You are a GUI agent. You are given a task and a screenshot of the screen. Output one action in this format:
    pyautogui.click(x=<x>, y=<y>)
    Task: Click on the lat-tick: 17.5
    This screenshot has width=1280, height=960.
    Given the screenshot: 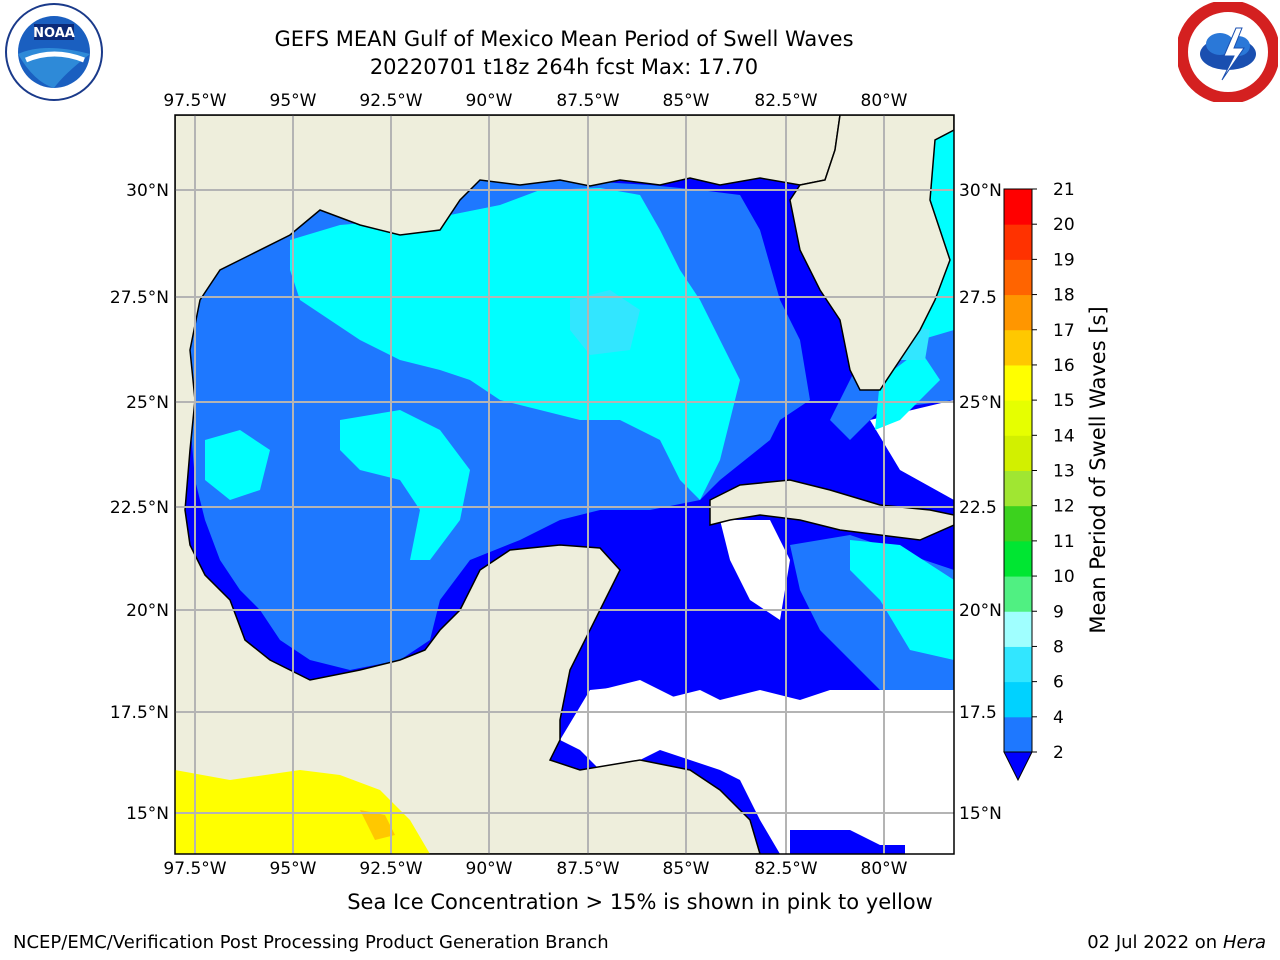 What is the action you would take?
    pyautogui.click(x=978, y=713)
    